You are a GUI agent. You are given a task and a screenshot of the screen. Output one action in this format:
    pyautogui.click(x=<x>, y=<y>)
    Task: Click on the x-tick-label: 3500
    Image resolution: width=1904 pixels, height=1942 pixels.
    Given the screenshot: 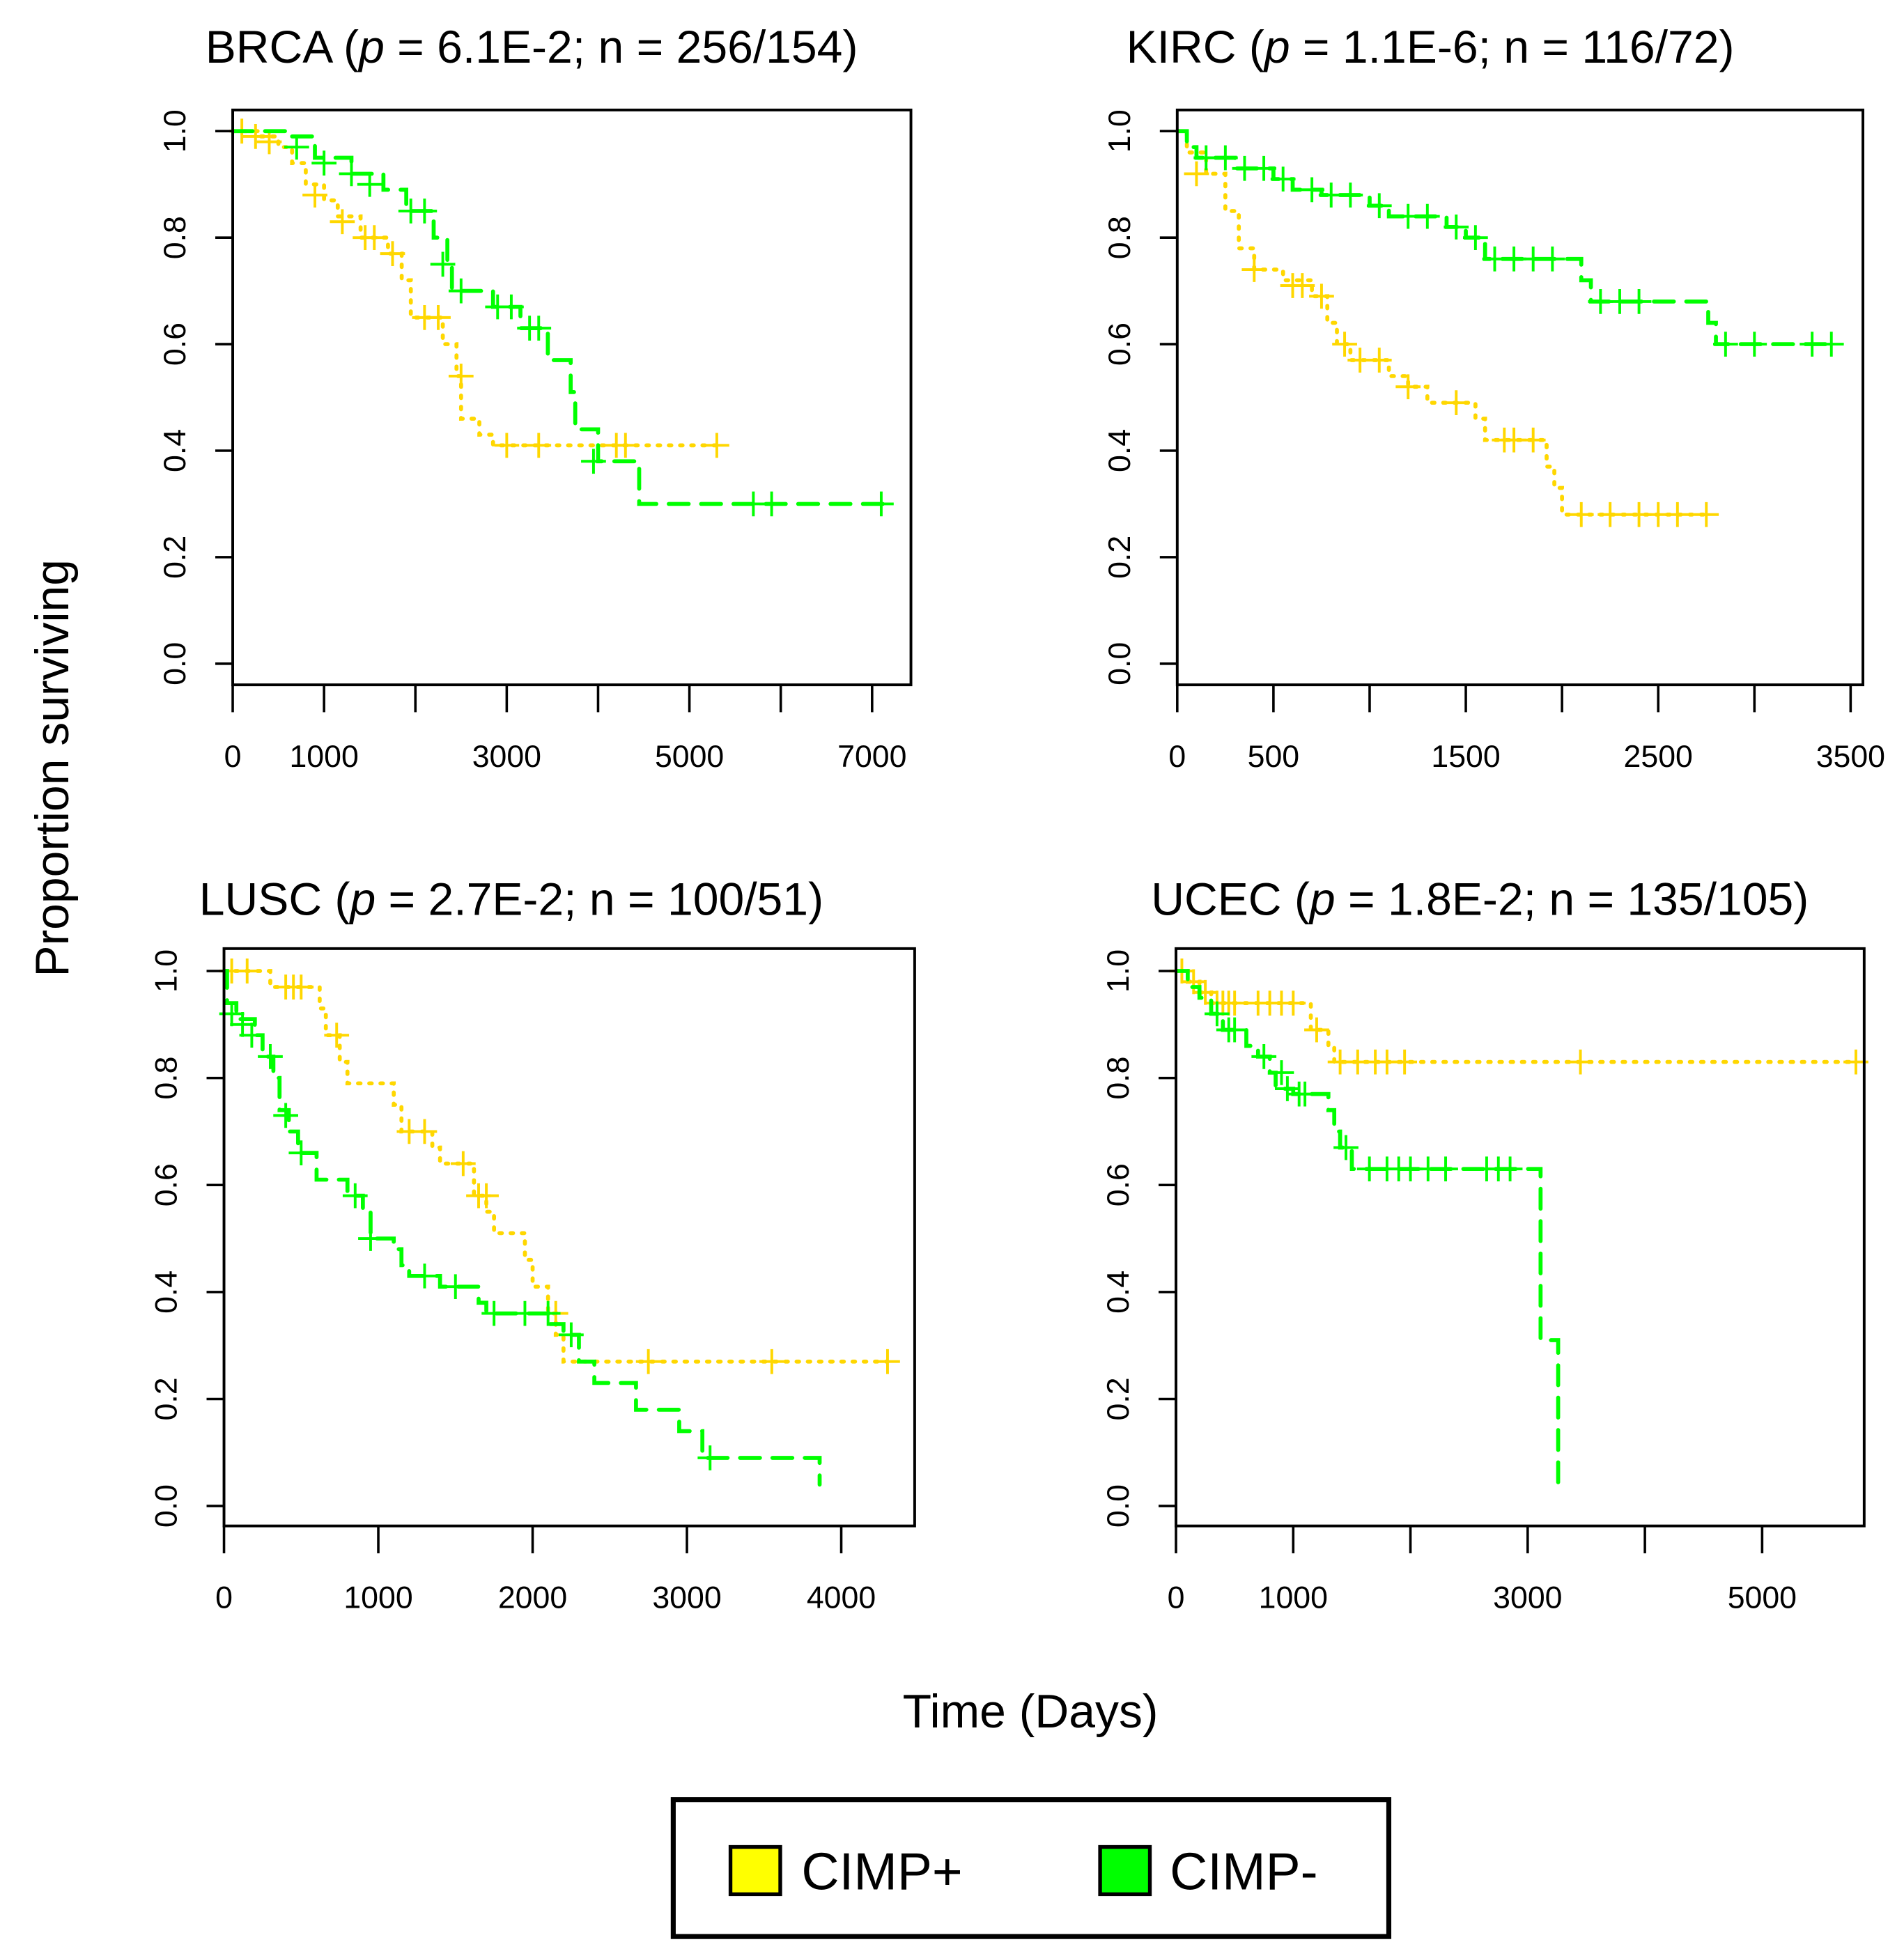 What is the action you would take?
    pyautogui.click(x=1850, y=757)
    